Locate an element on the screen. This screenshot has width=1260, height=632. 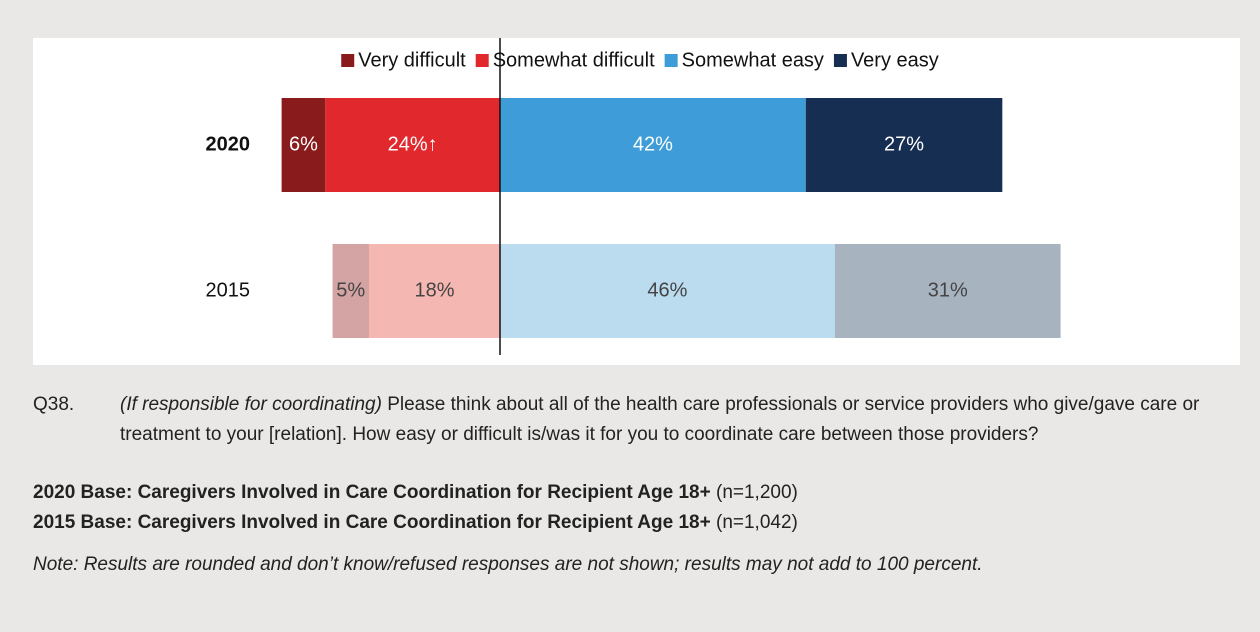
value-label: 46% is located at coordinates (667, 290).